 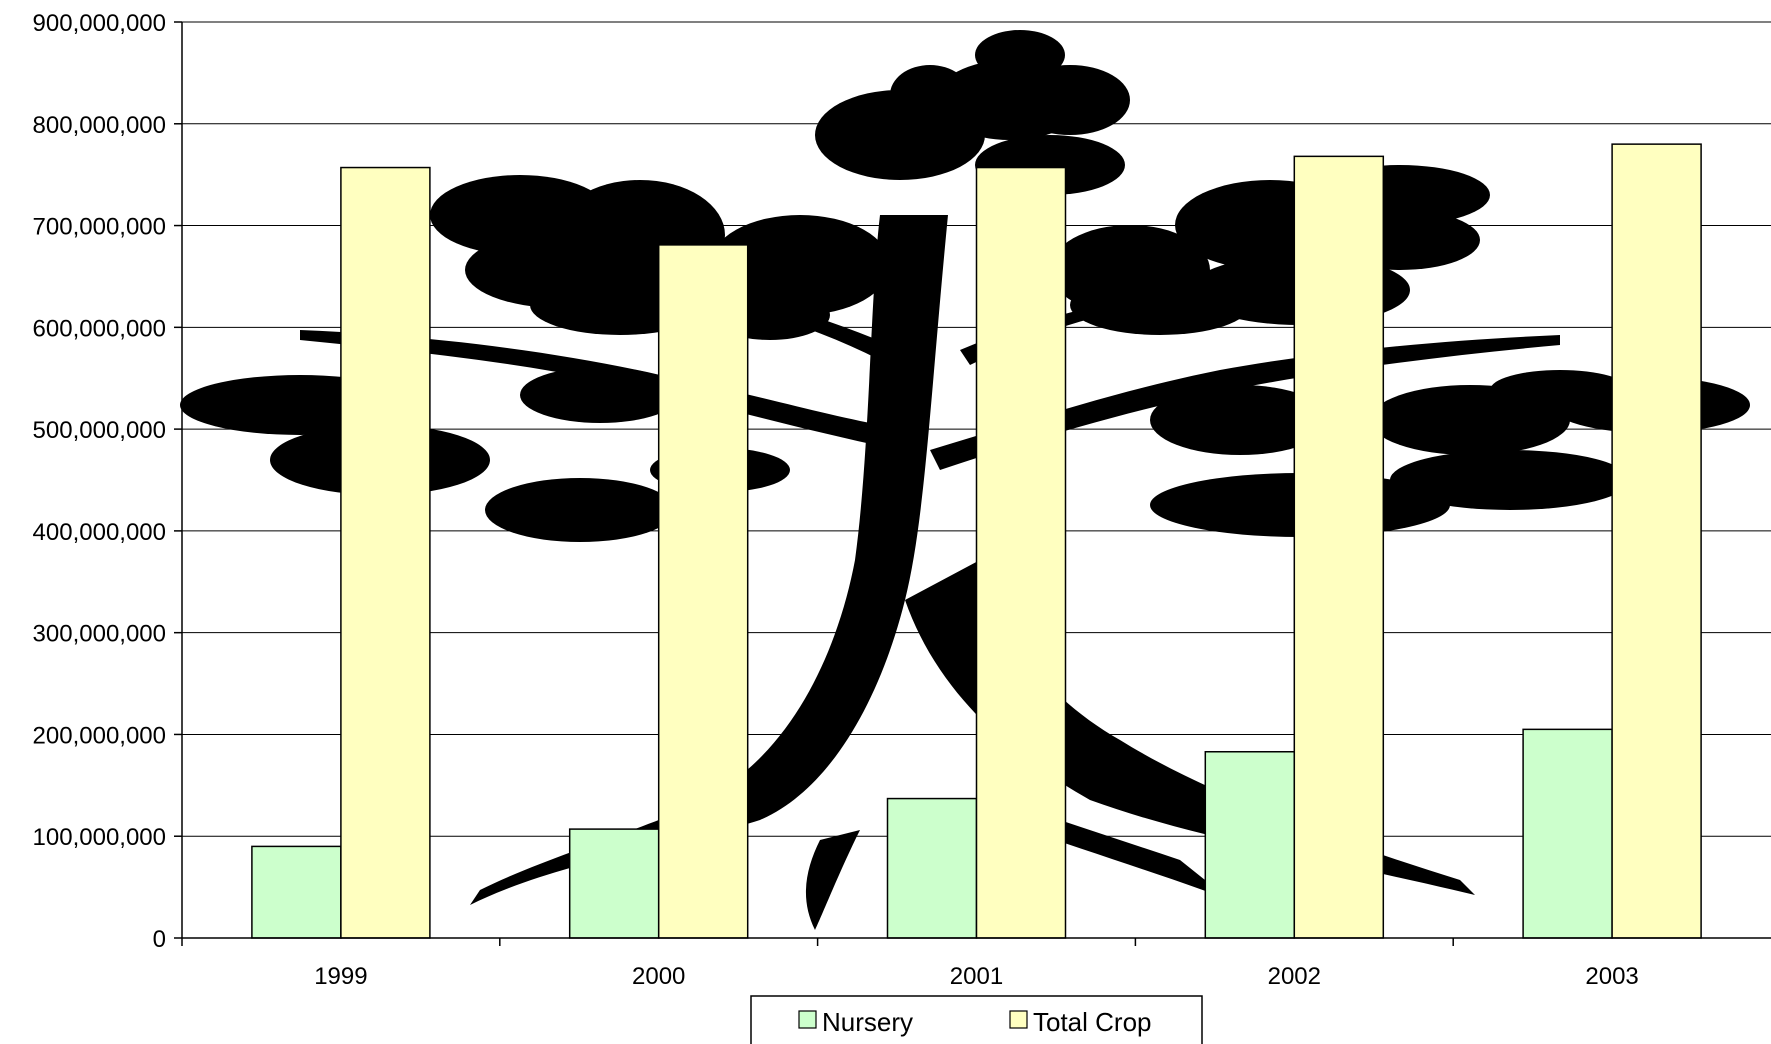 I want to click on y-tick-label: 0, so click(x=159, y=939).